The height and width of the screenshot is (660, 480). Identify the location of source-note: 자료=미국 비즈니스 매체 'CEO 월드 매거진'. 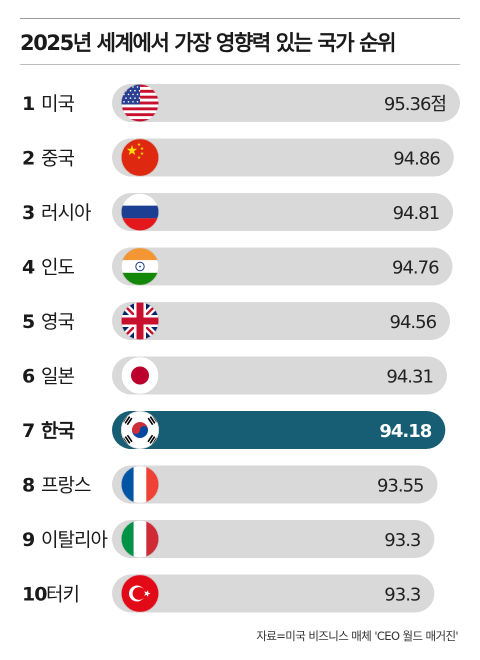
(357, 636).